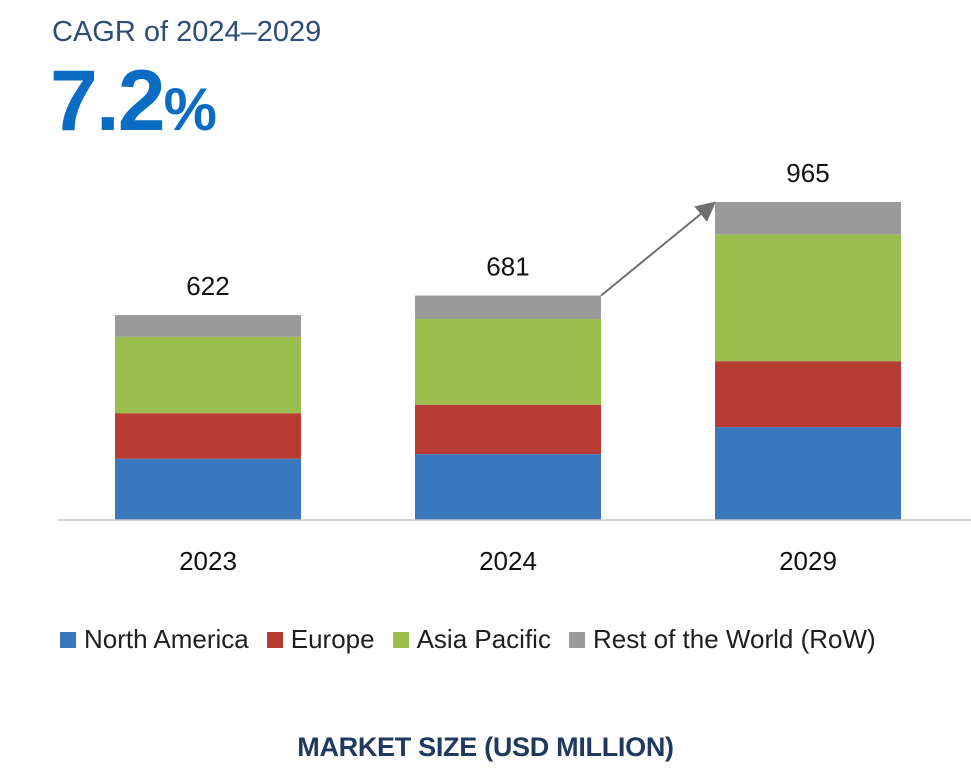 The height and width of the screenshot is (777, 971). What do you see at coordinates (508, 487) in the screenshot?
I see `bar-segment-2024-north-america` at bounding box center [508, 487].